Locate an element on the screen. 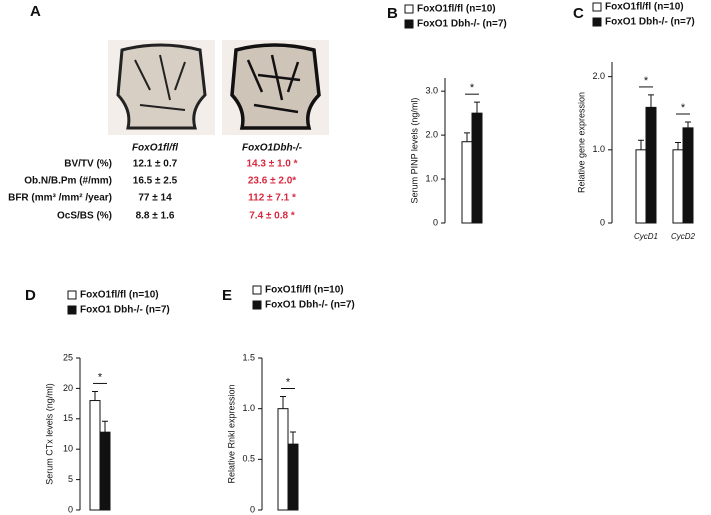  cell: 7.4 ± 0.8 * is located at coordinates (272, 216).